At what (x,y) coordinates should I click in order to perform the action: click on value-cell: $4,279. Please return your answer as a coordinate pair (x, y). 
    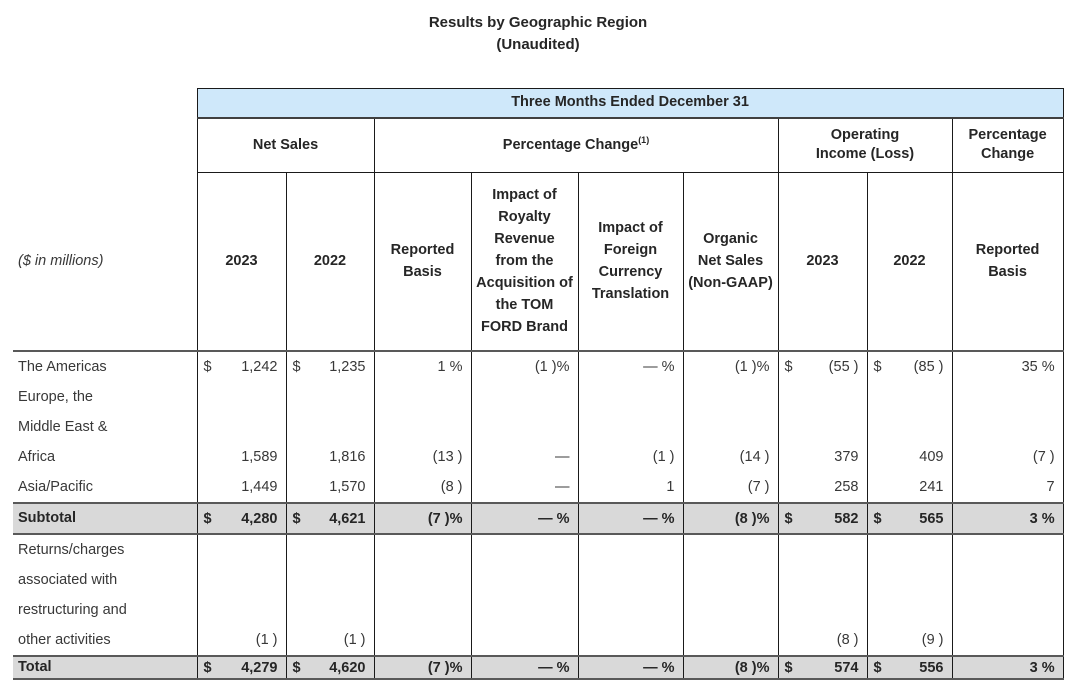
    Looking at the image, I should click on (242, 667).